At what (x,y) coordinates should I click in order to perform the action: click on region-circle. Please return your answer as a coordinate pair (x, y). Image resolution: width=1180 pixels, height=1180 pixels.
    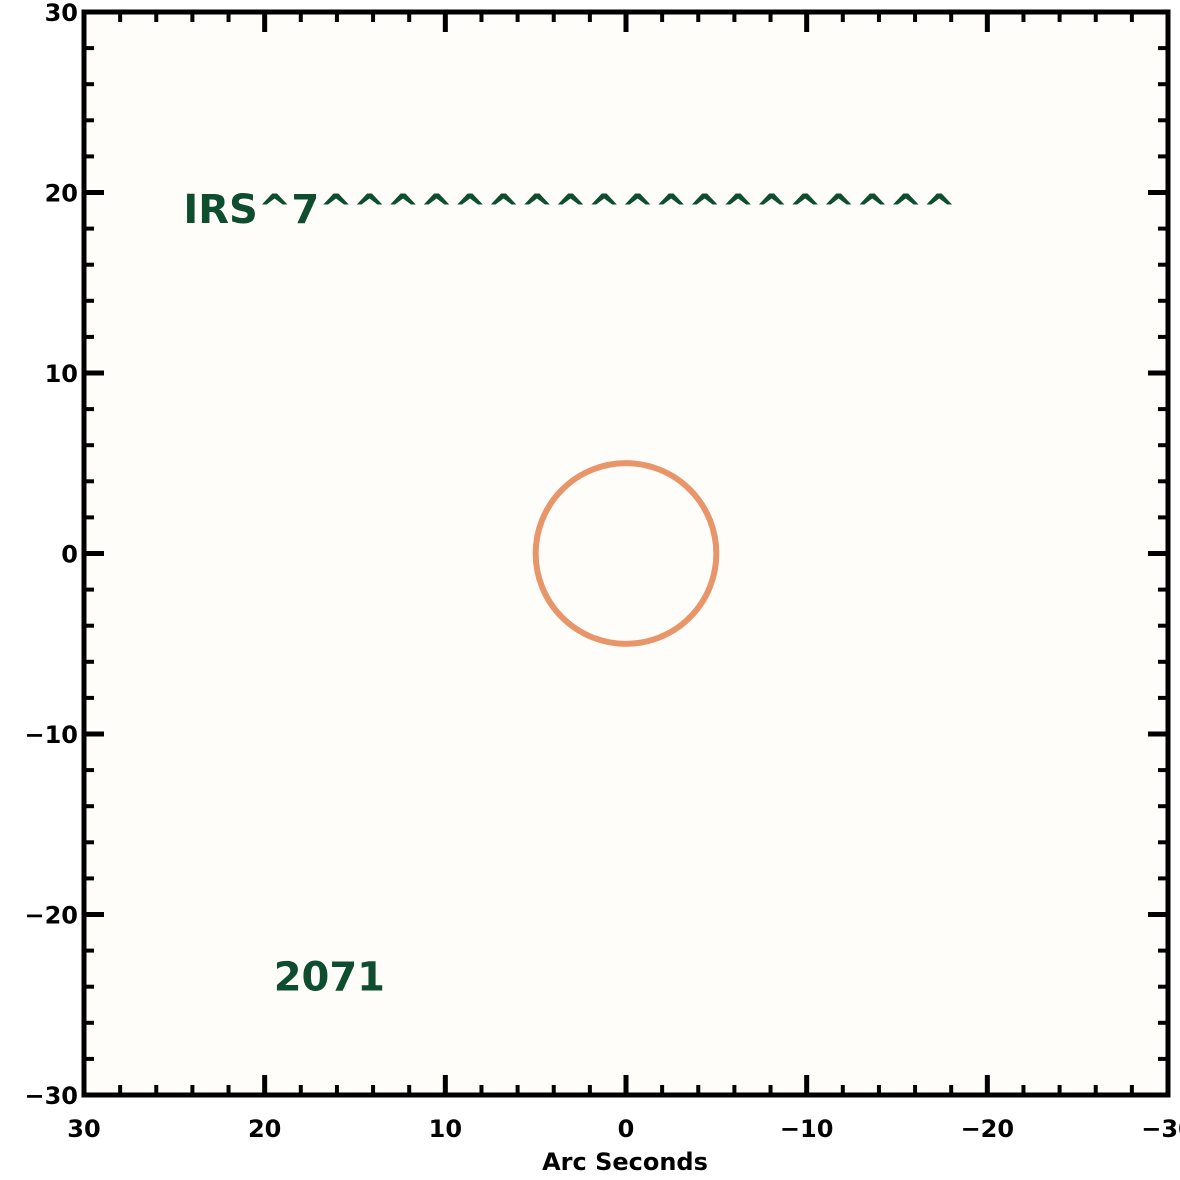
    Looking at the image, I should click on (626, 553).